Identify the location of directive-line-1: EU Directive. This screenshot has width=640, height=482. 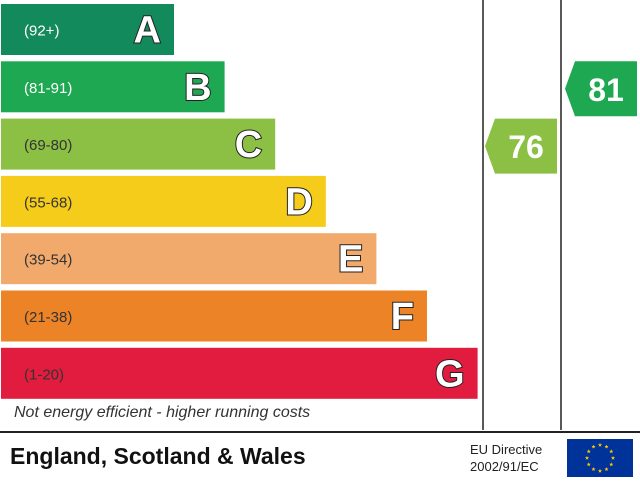
(506, 449).